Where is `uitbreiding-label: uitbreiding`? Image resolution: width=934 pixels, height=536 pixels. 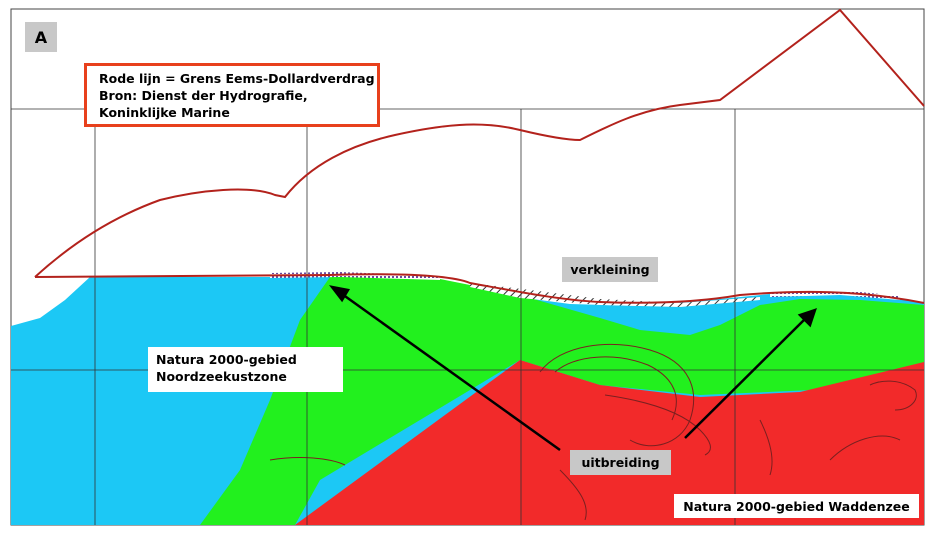 uitbreiding-label: uitbreiding is located at coordinates (620, 462).